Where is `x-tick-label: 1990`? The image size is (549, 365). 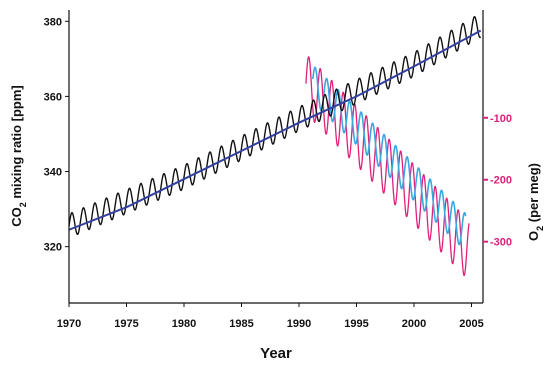
x-tick-label: 1990 is located at coordinates (299, 324).